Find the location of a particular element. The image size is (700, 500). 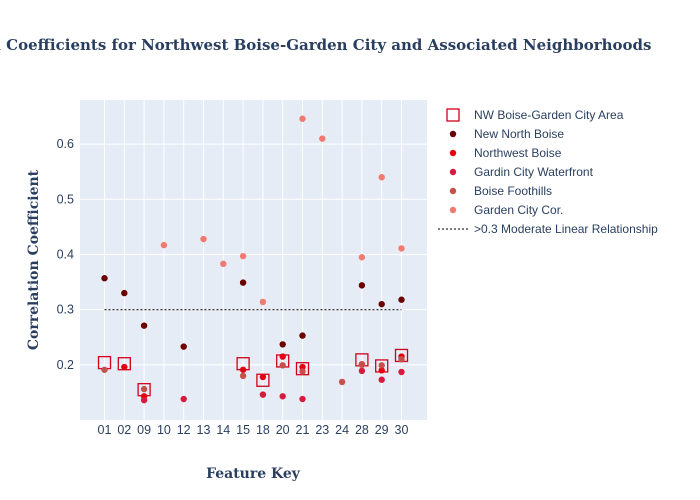

y-tick-label: 0.2 is located at coordinates (65, 365).